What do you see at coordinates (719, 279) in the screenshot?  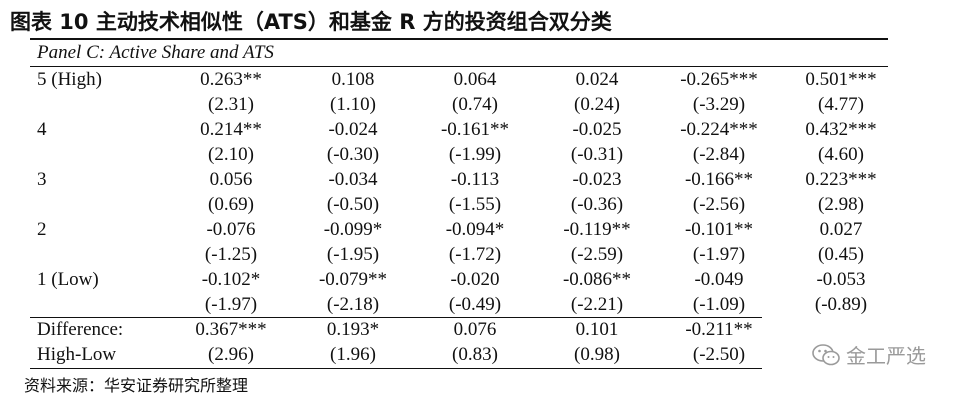 I see `coefficient-cell: -0.049` at bounding box center [719, 279].